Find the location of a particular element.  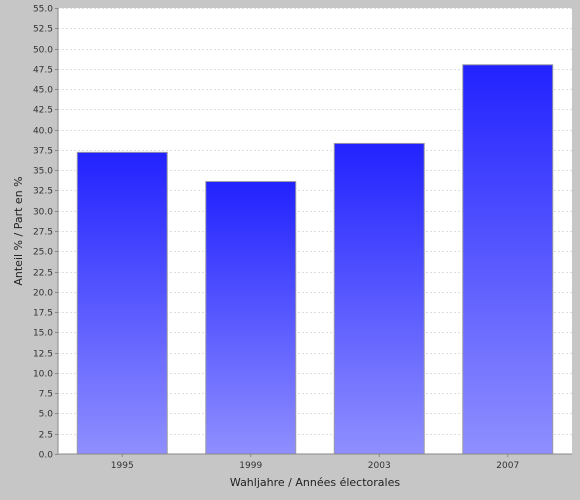

x-tick-labels: 1995 1999 2003 2007 is located at coordinates (315, 462).